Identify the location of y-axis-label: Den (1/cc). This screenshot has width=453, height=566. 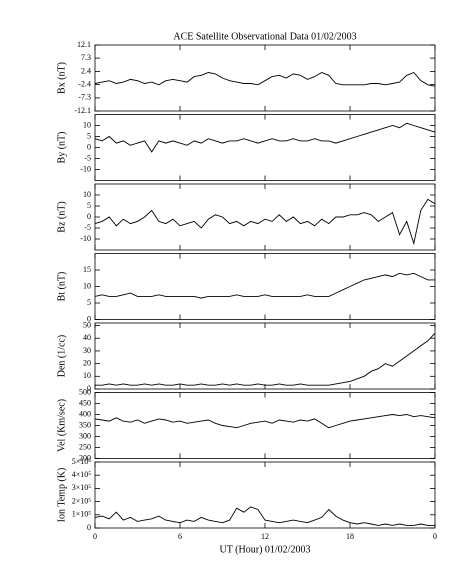
(61, 356).